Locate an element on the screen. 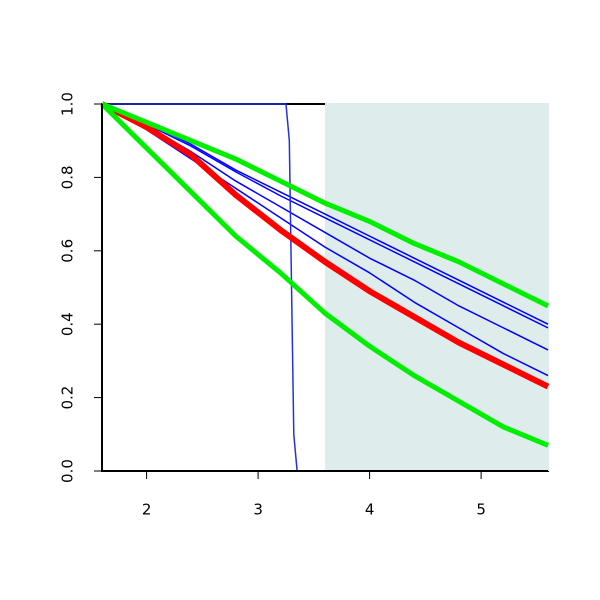 This screenshot has width=600, height=600. y-tick-label: 1.0 is located at coordinates (68, 104).